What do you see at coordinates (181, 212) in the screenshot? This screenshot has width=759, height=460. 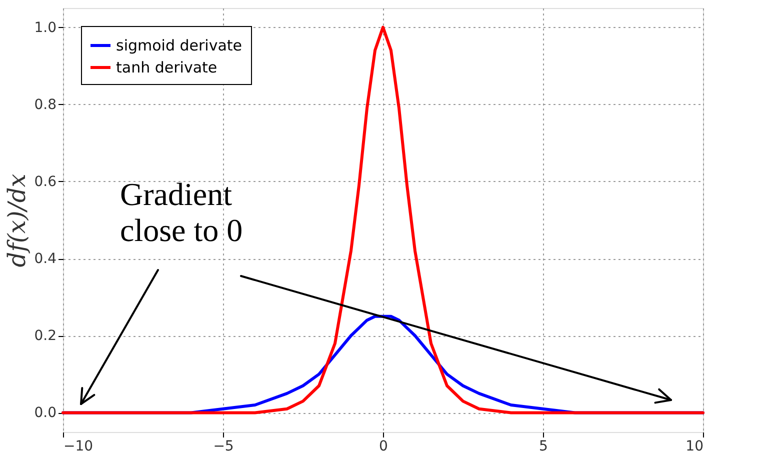 I see `annotation: Gradient close to 0` at bounding box center [181, 212].